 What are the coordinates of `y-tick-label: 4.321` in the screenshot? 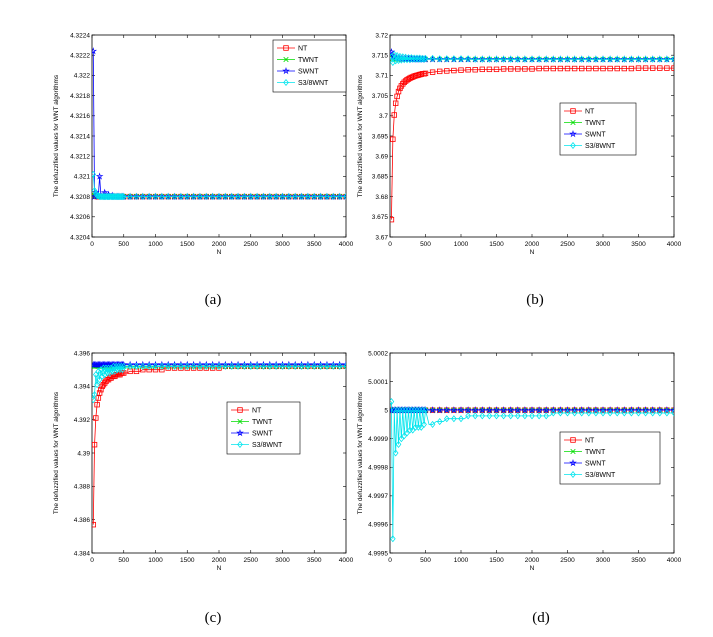 It's located at (82, 177).